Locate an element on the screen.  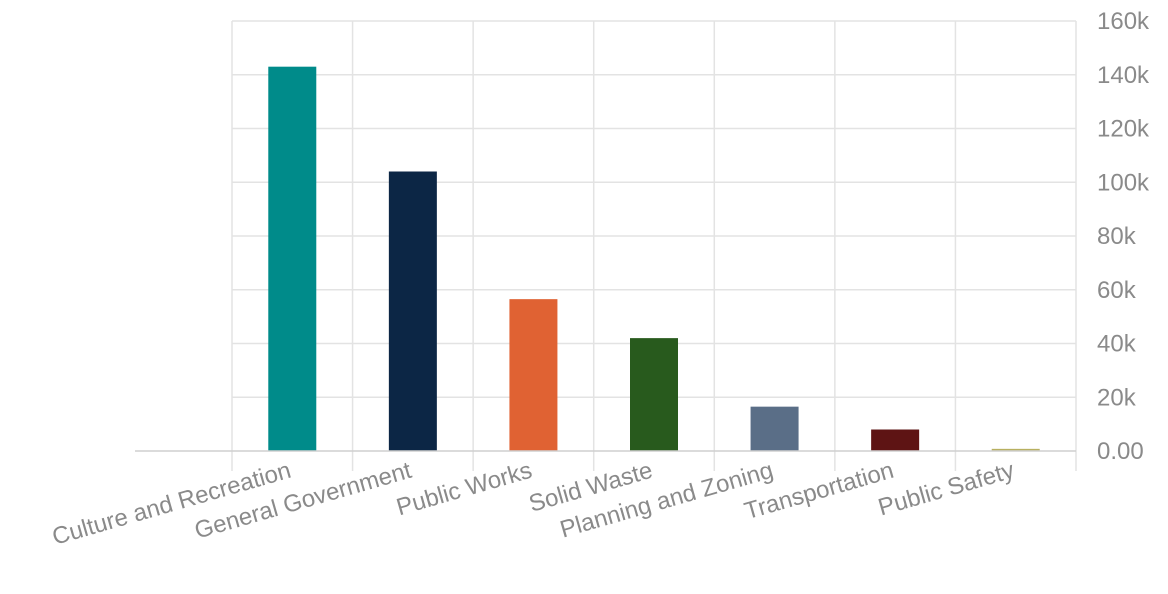
y-tick-label: 140k is located at coordinates (1123, 75).